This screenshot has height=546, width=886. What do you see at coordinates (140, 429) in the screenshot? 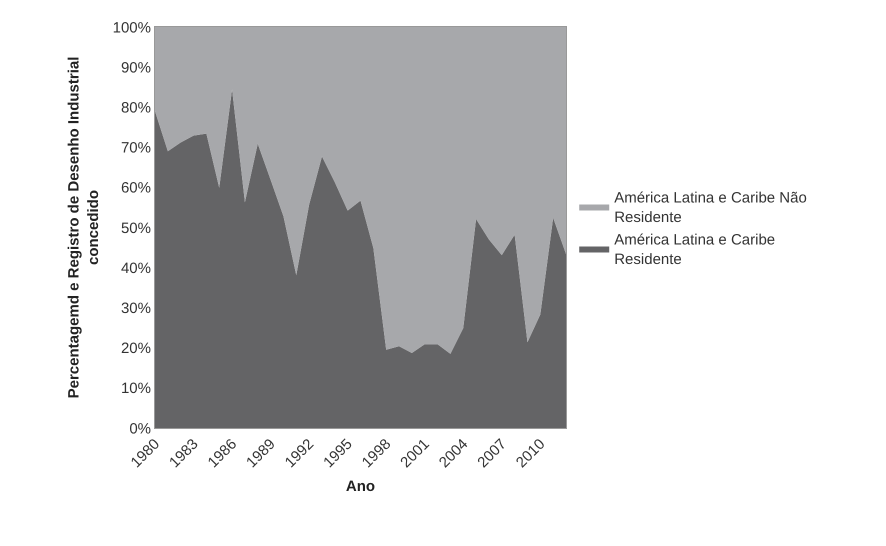
I see `y-tick-label: 0%` at bounding box center [140, 429].